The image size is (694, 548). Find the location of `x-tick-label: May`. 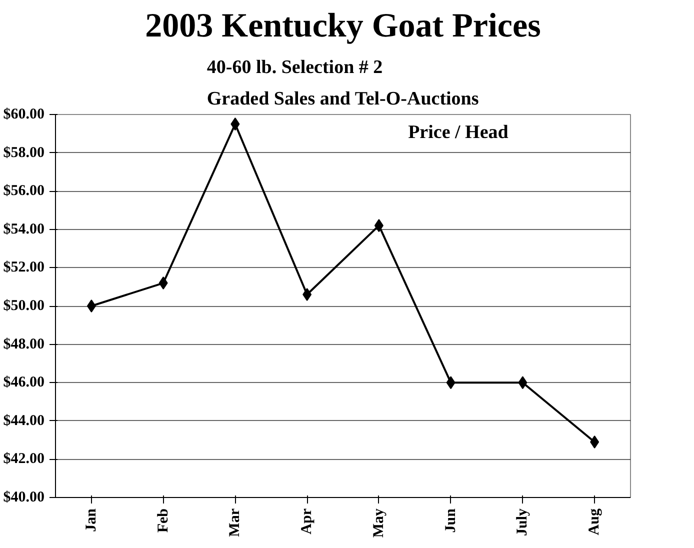

x-tick-label: May is located at coordinates (378, 523).